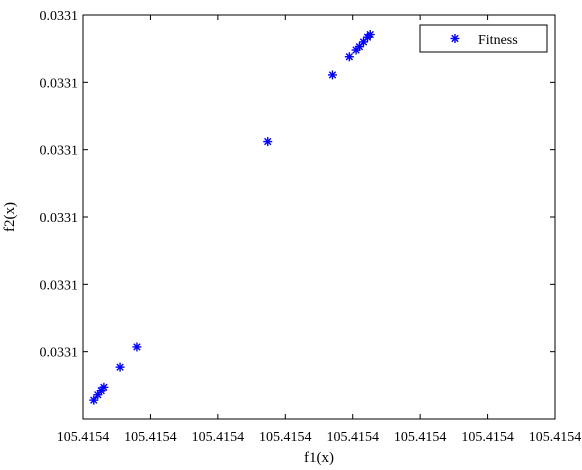 Image resolution: width=582 pixels, height=470 pixels. I want to click on legend-box, so click(483, 38).